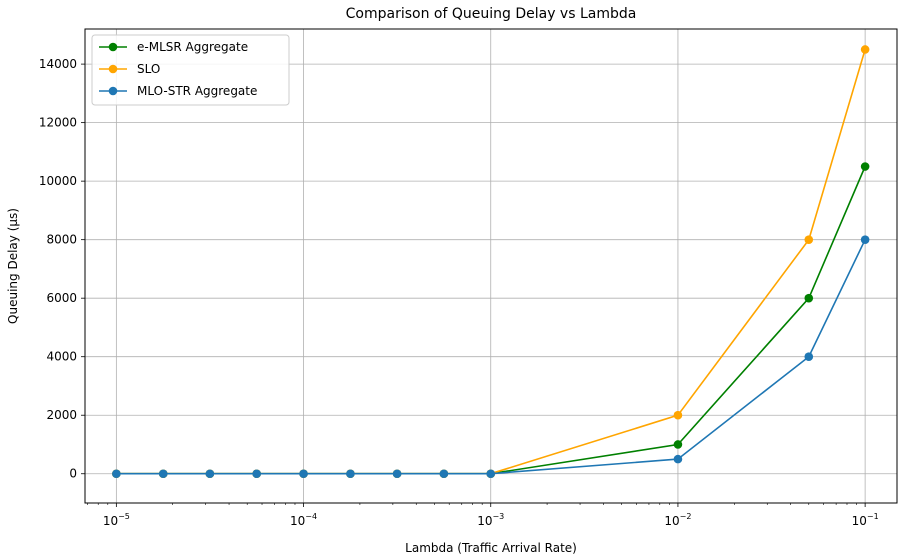 The image size is (905, 558). I want to click on chart-title: Comparison of Queuing Delay vs Lambda, so click(491, 14).